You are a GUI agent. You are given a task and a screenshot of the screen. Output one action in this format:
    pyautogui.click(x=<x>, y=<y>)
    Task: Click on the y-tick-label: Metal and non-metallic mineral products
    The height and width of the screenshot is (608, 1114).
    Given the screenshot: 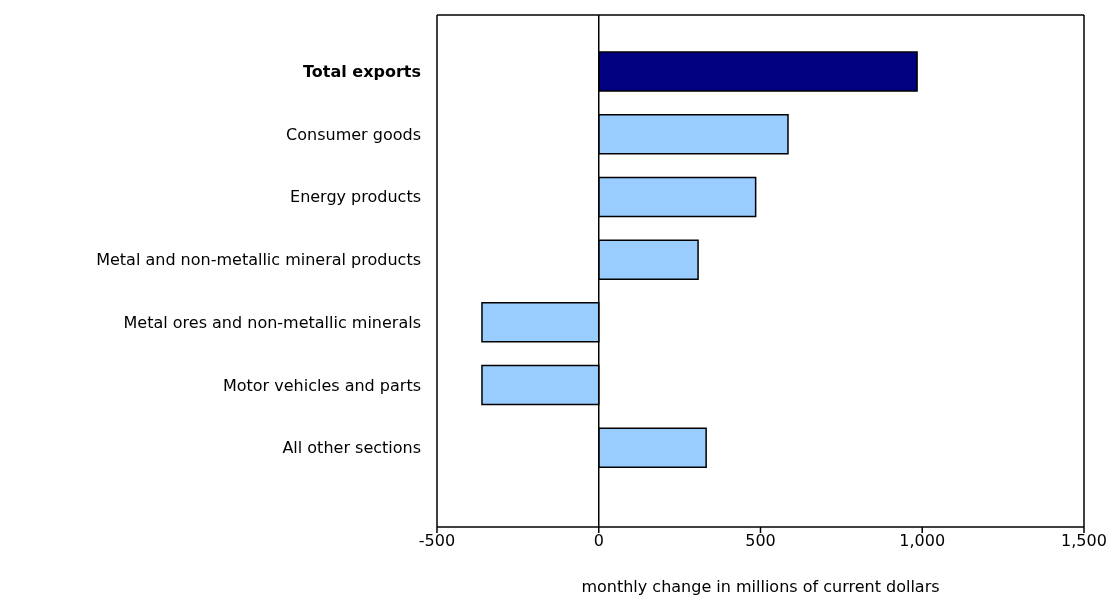 What is the action you would take?
    pyautogui.click(x=258, y=260)
    